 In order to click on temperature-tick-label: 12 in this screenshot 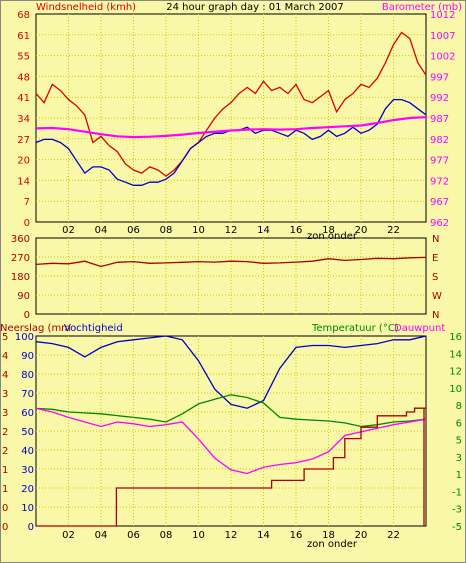, I will do `click(455, 372)`.